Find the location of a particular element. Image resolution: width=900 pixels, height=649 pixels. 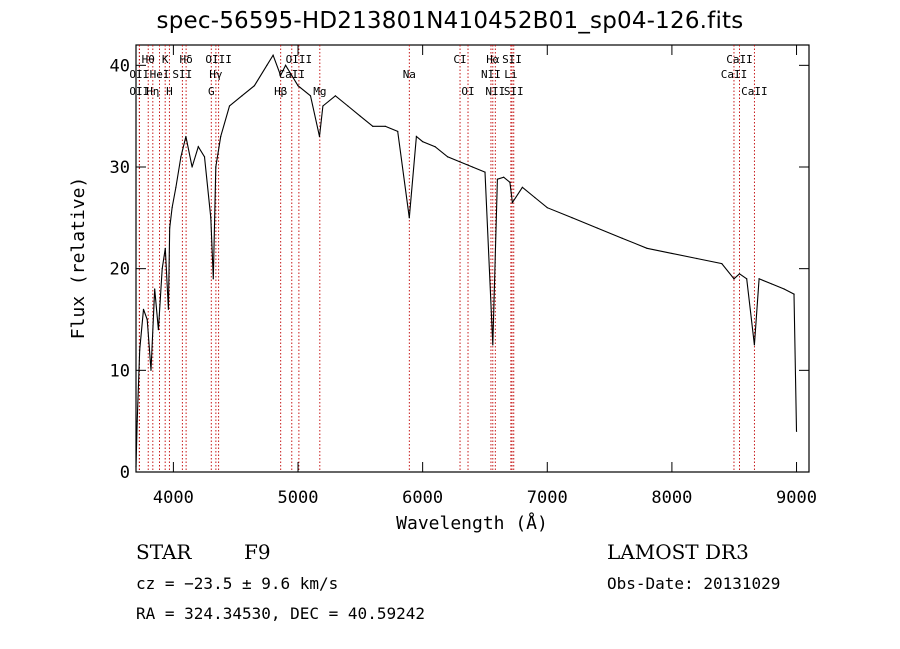

y-tick-label: 0 is located at coordinates (125, 473).